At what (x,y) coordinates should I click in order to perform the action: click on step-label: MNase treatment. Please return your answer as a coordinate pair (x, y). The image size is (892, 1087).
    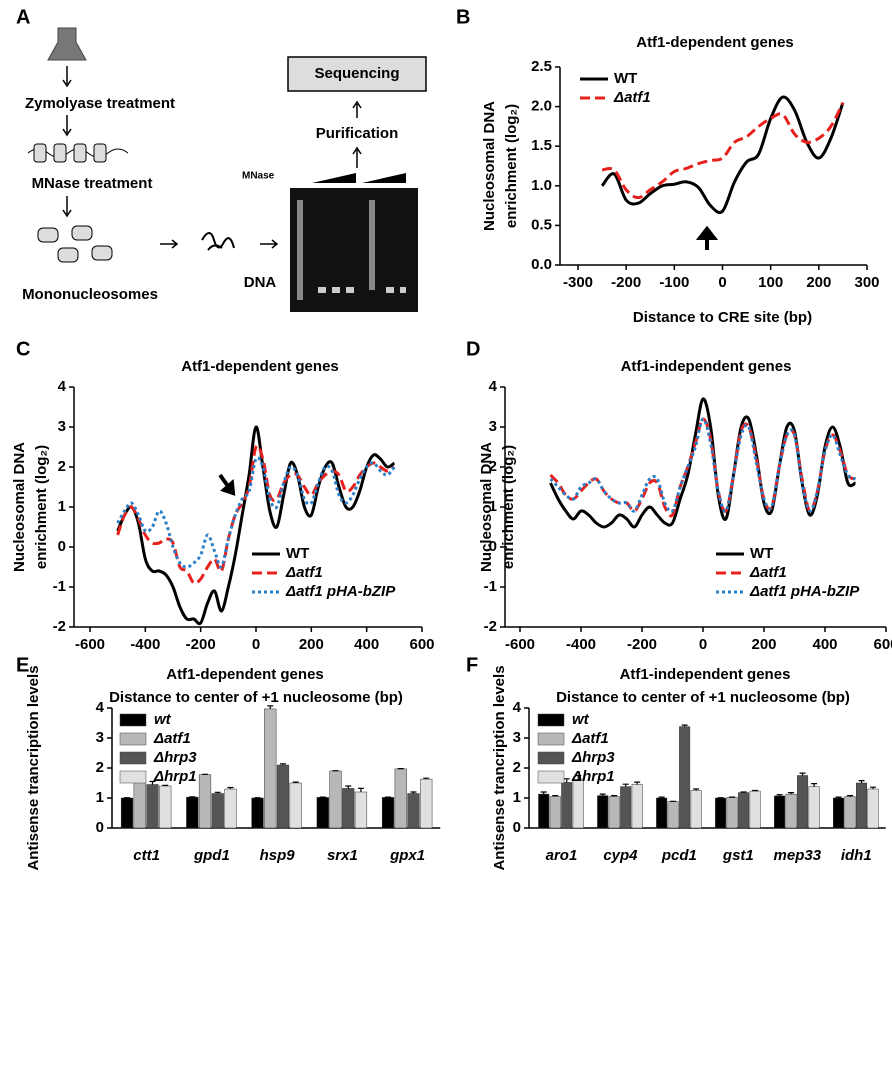
    Looking at the image, I should click on (92, 183).